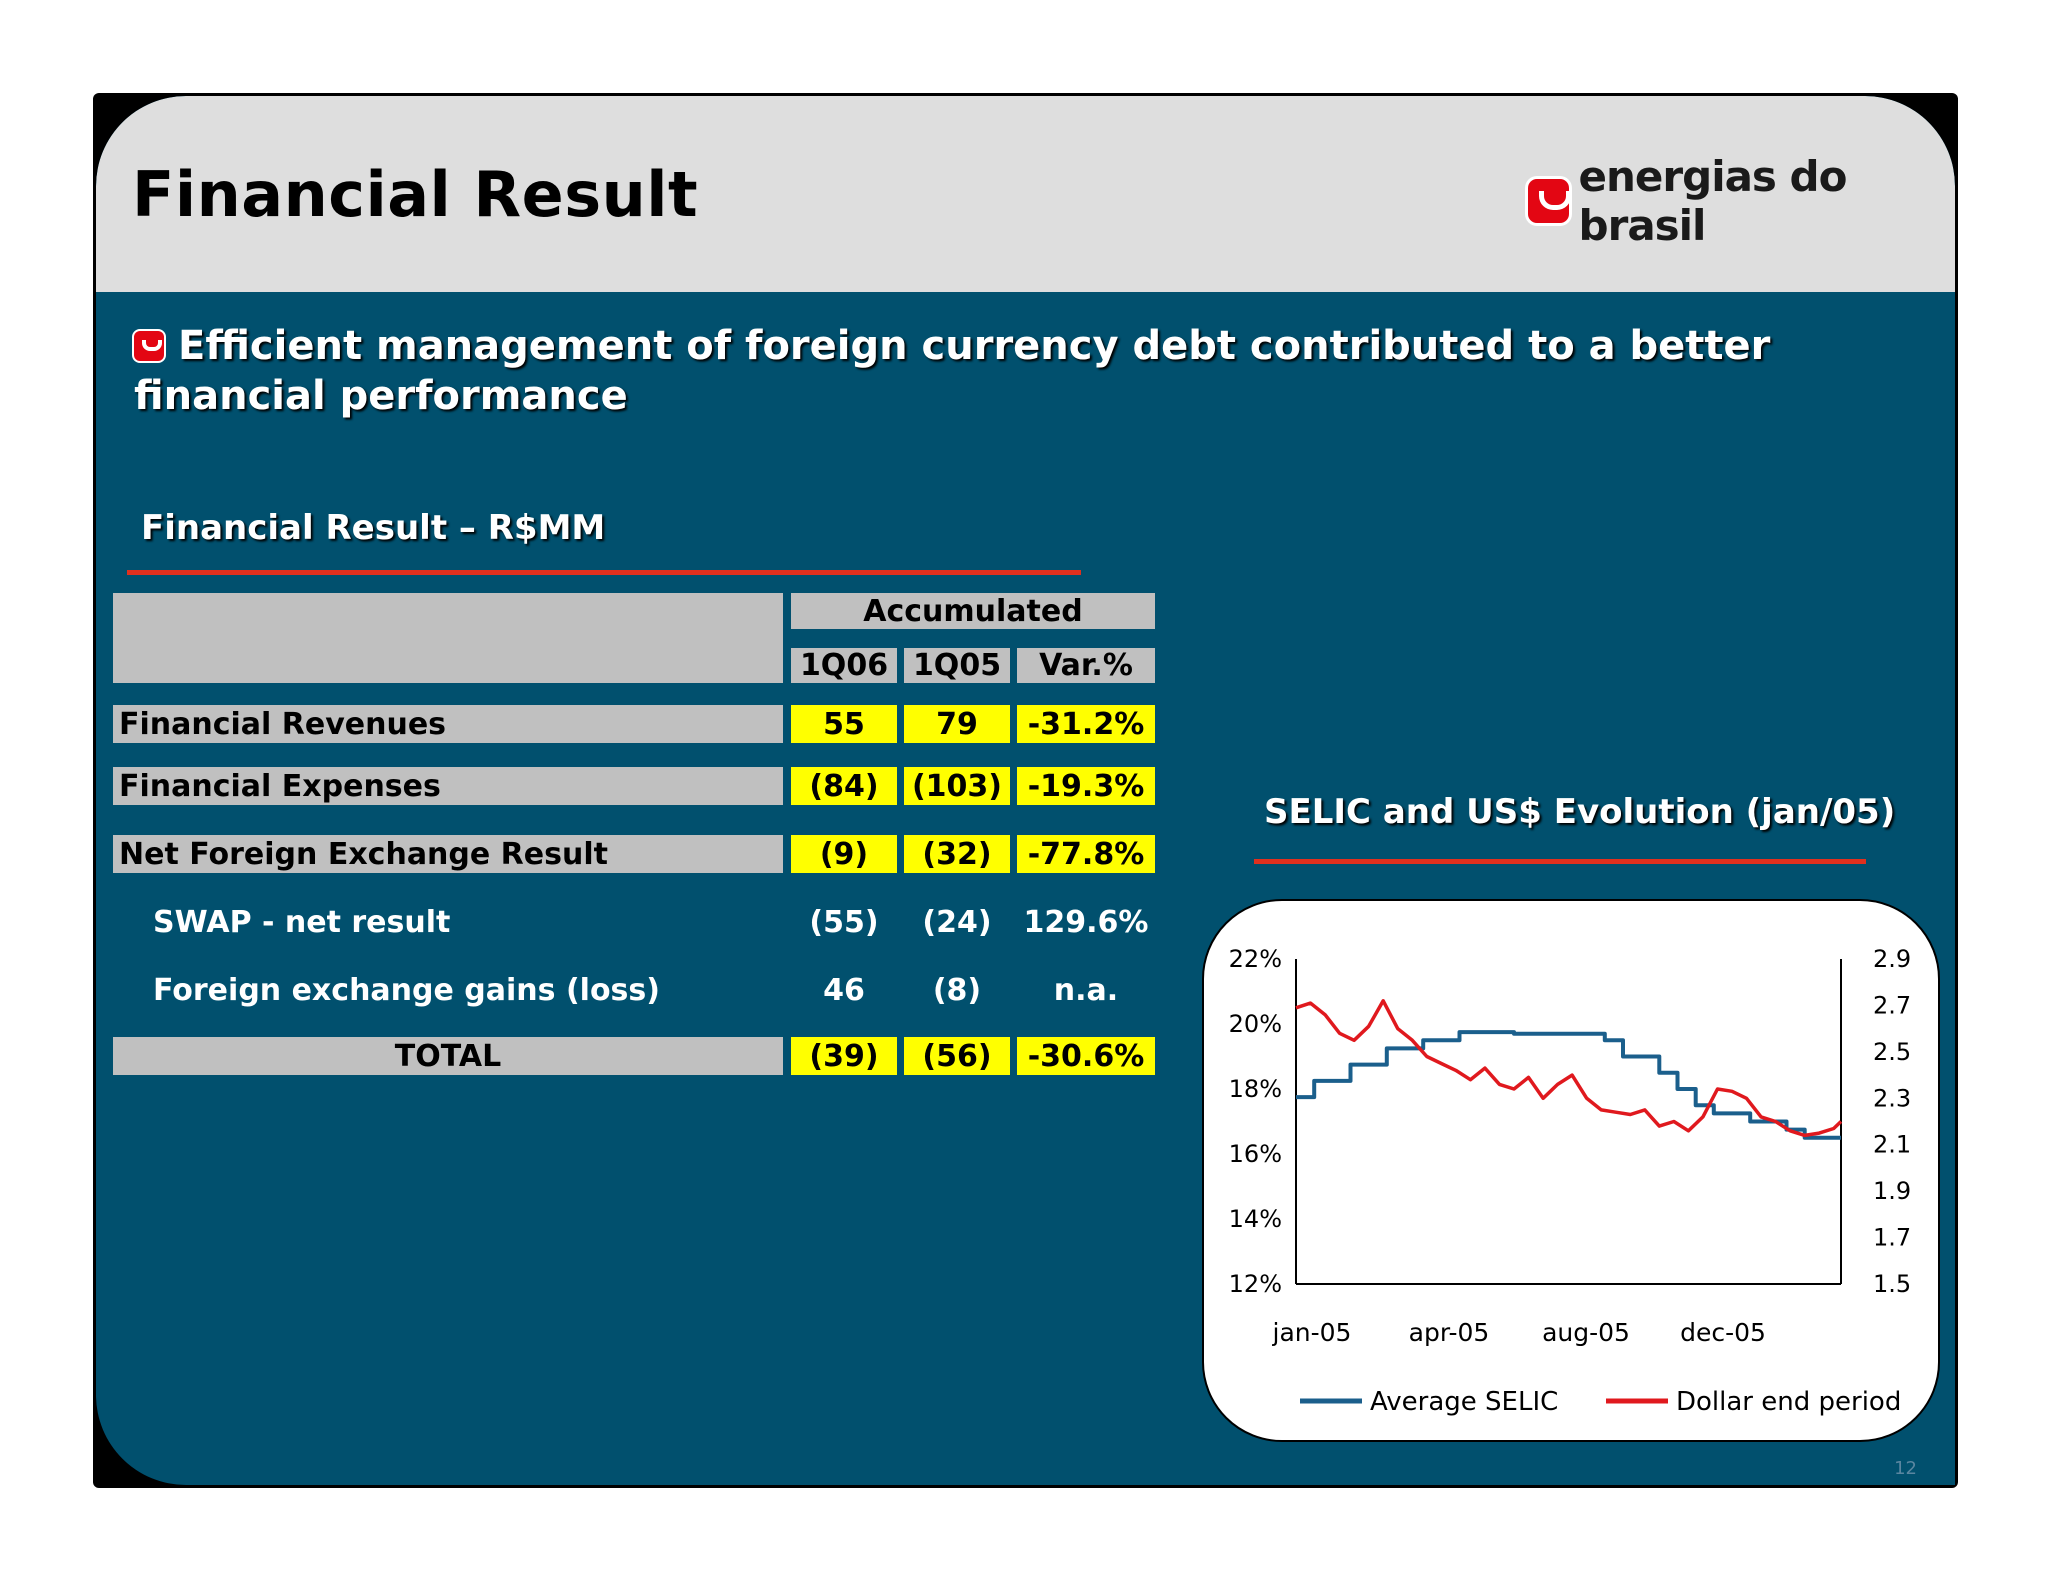 This screenshot has width=2048, height=1582. I want to click on cell-value: (55), so click(844, 922).